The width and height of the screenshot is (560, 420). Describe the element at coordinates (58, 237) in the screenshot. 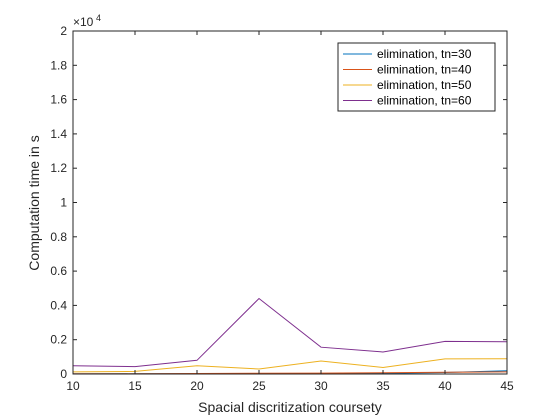

I see `y-tick-label: 0.8` at that location.